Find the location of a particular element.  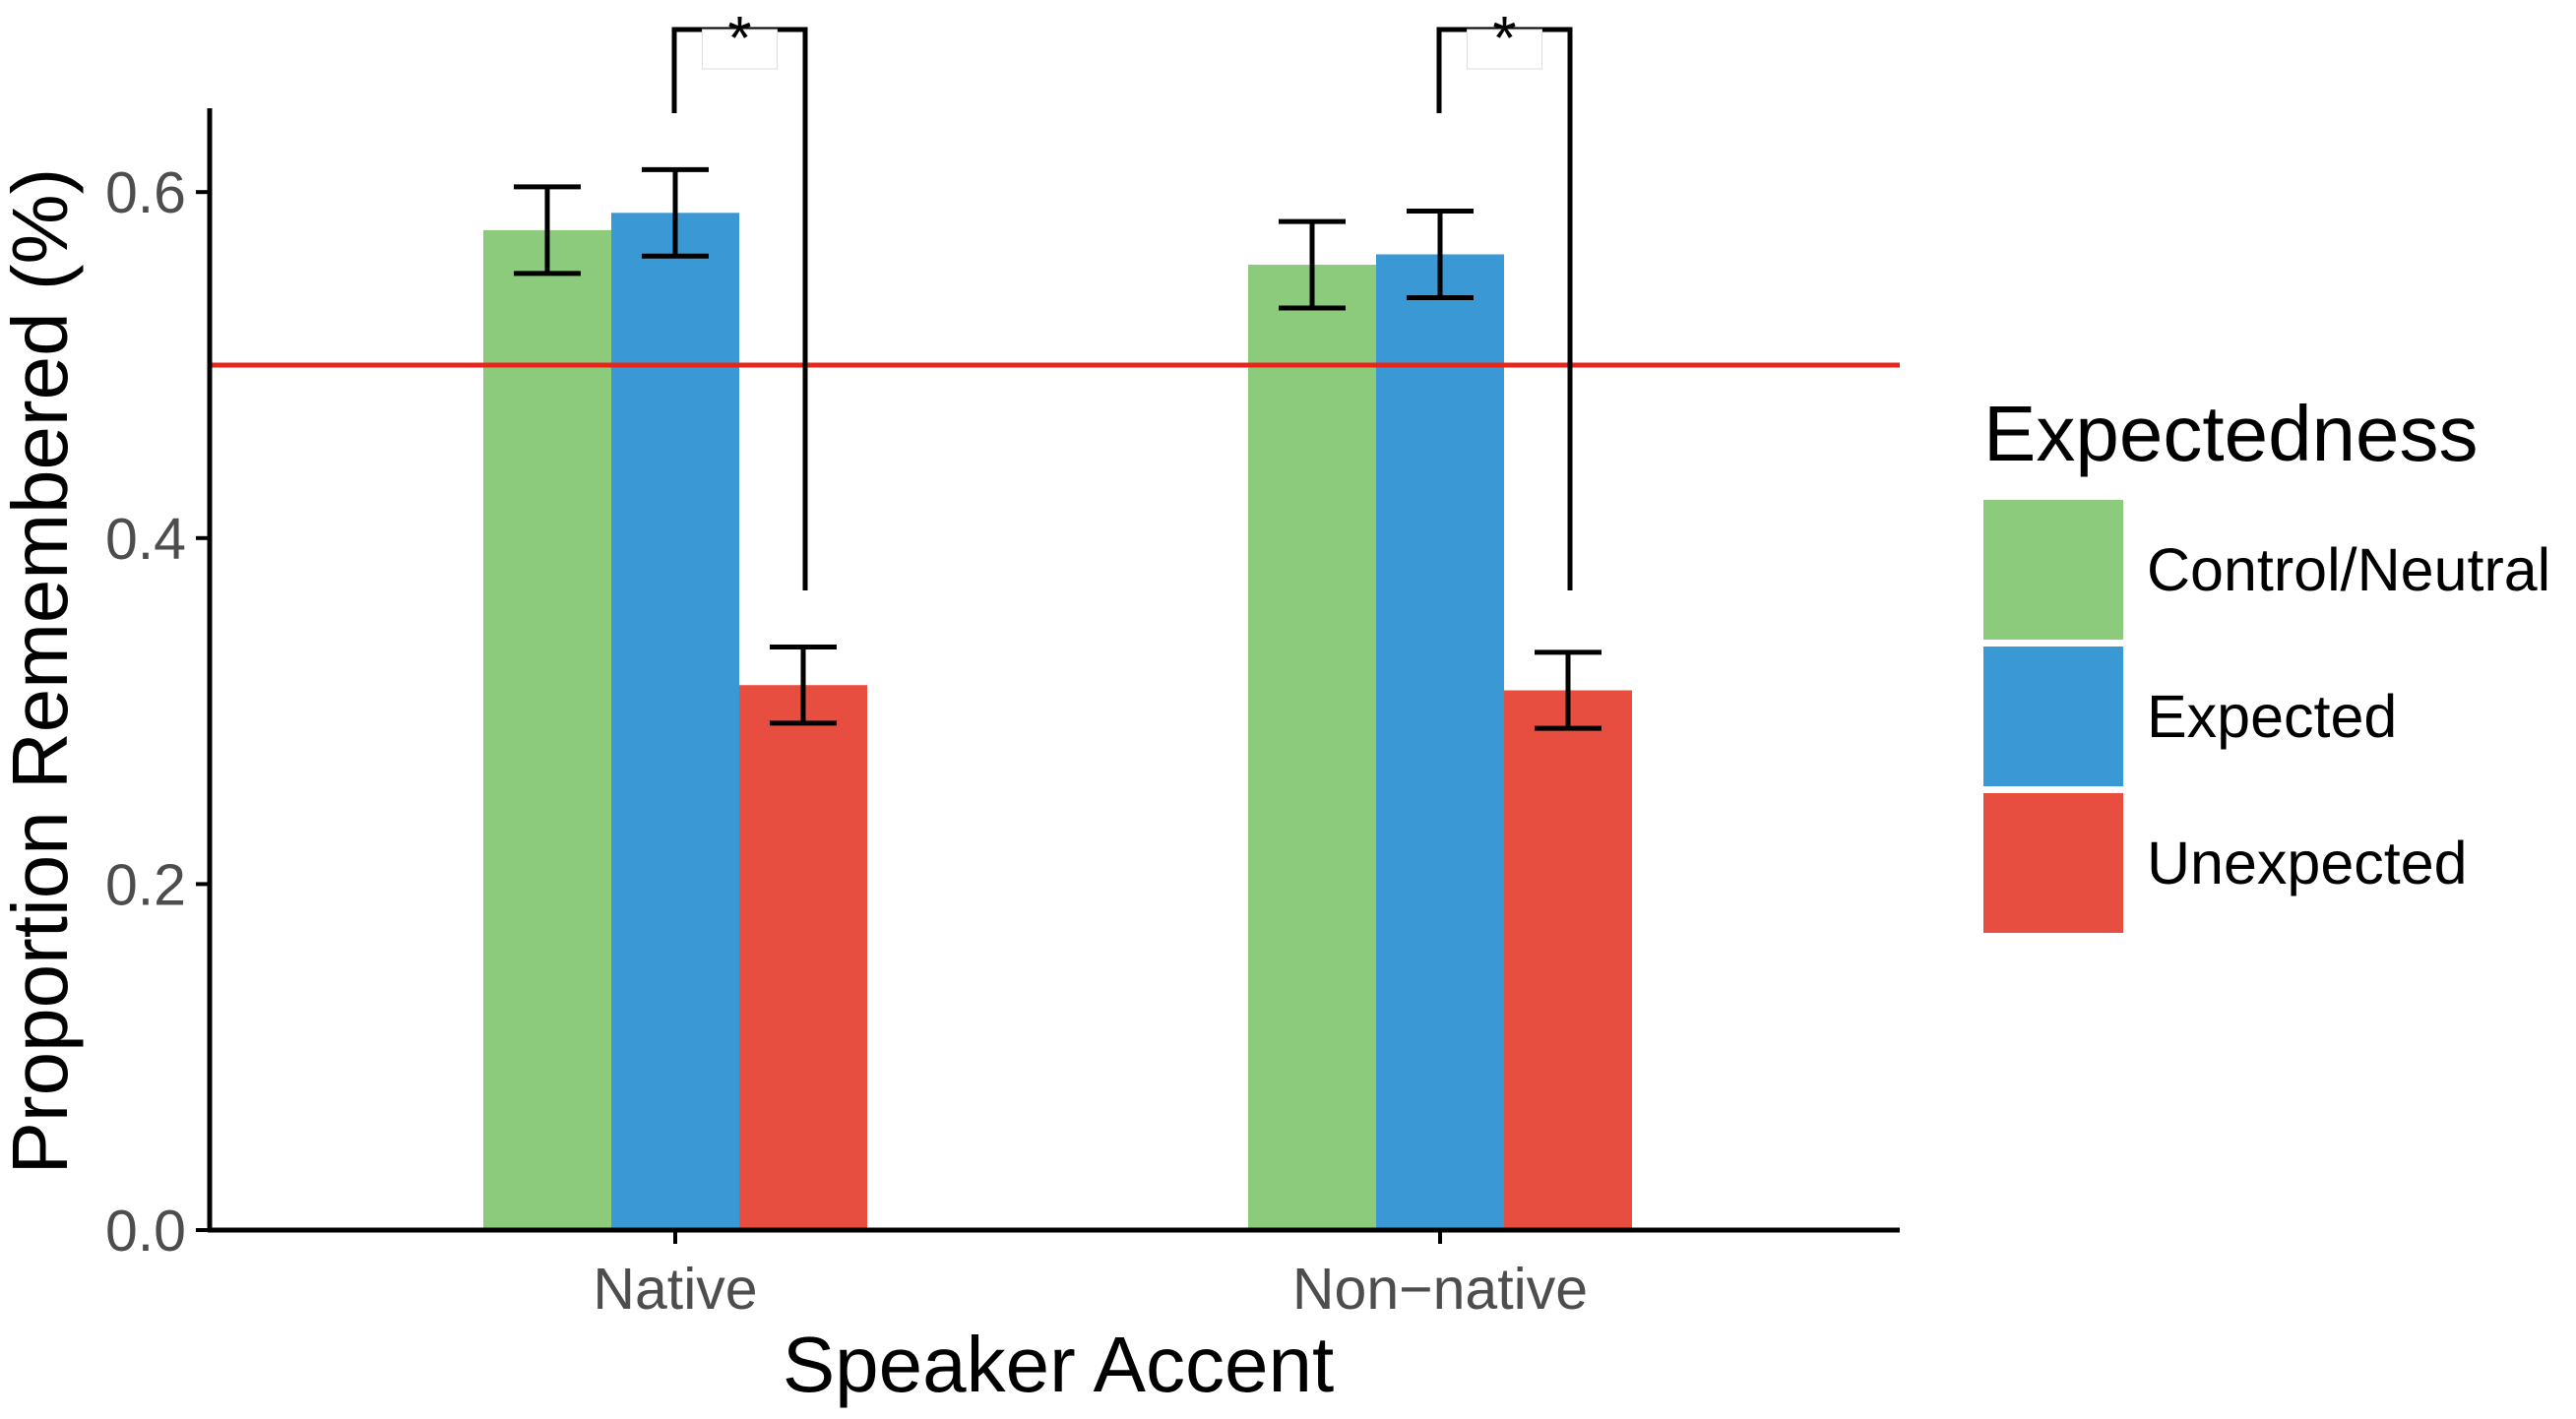

legend-label-control-neutral: Control/Neutral is located at coordinates (2348, 569).